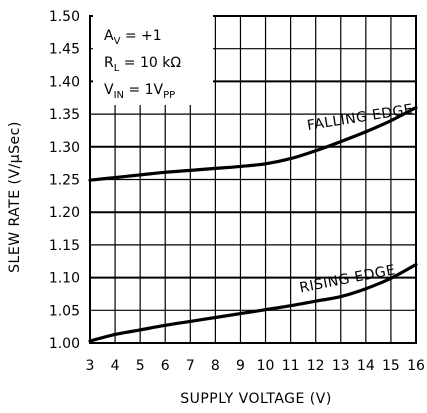 Image resolution: width=427 pixels, height=413 pixels. What do you see at coordinates (266, 366) in the screenshot?
I see `x-tick-label: 10` at bounding box center [266, 366].